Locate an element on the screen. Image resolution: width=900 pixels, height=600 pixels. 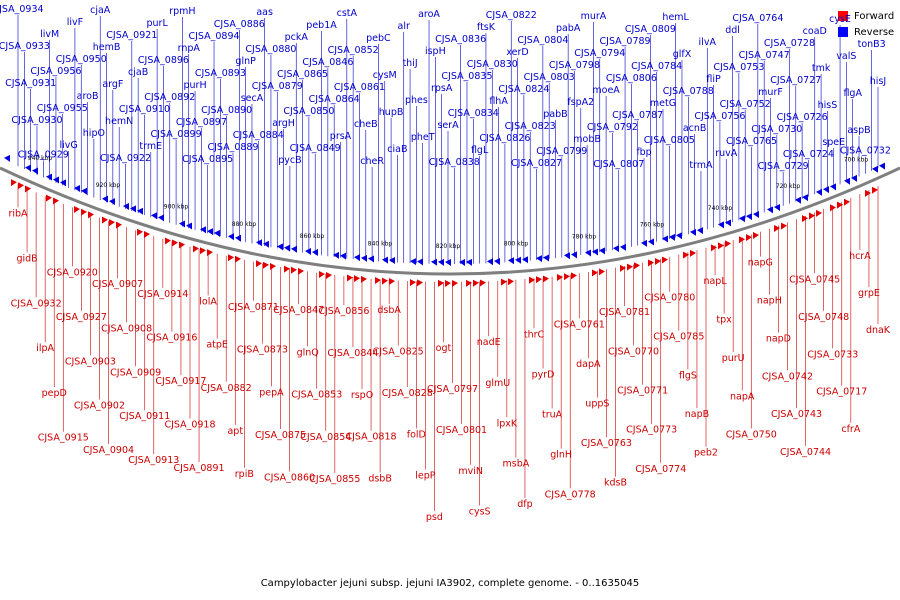
reverse-gene-label: CJSA_0930 is located at coordinates (36, 120).